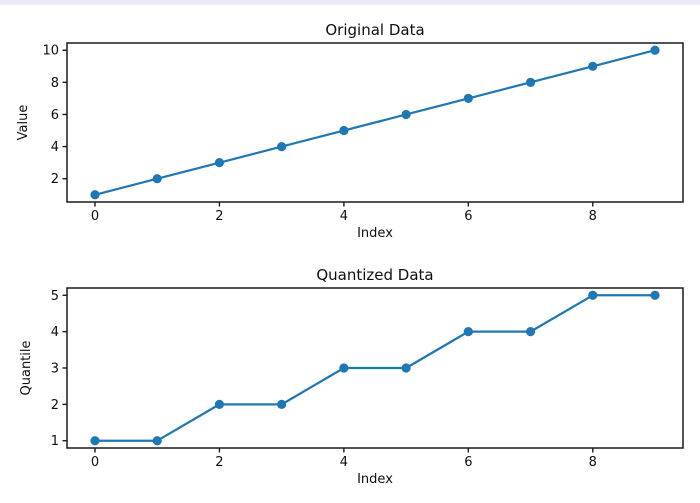 This screenshot has width=700, height=503. I want to click on y-tick-label: 1, so click(55, 441).